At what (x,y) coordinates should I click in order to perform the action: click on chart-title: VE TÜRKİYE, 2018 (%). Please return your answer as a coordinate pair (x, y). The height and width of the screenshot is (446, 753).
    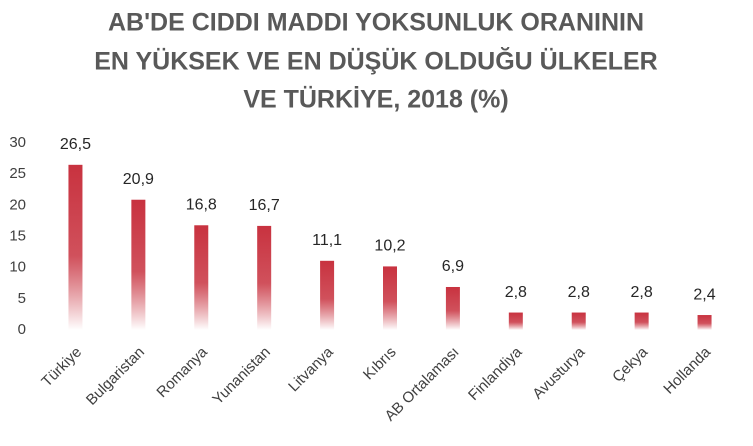
    Looking at the image, I should click on (375, 99).